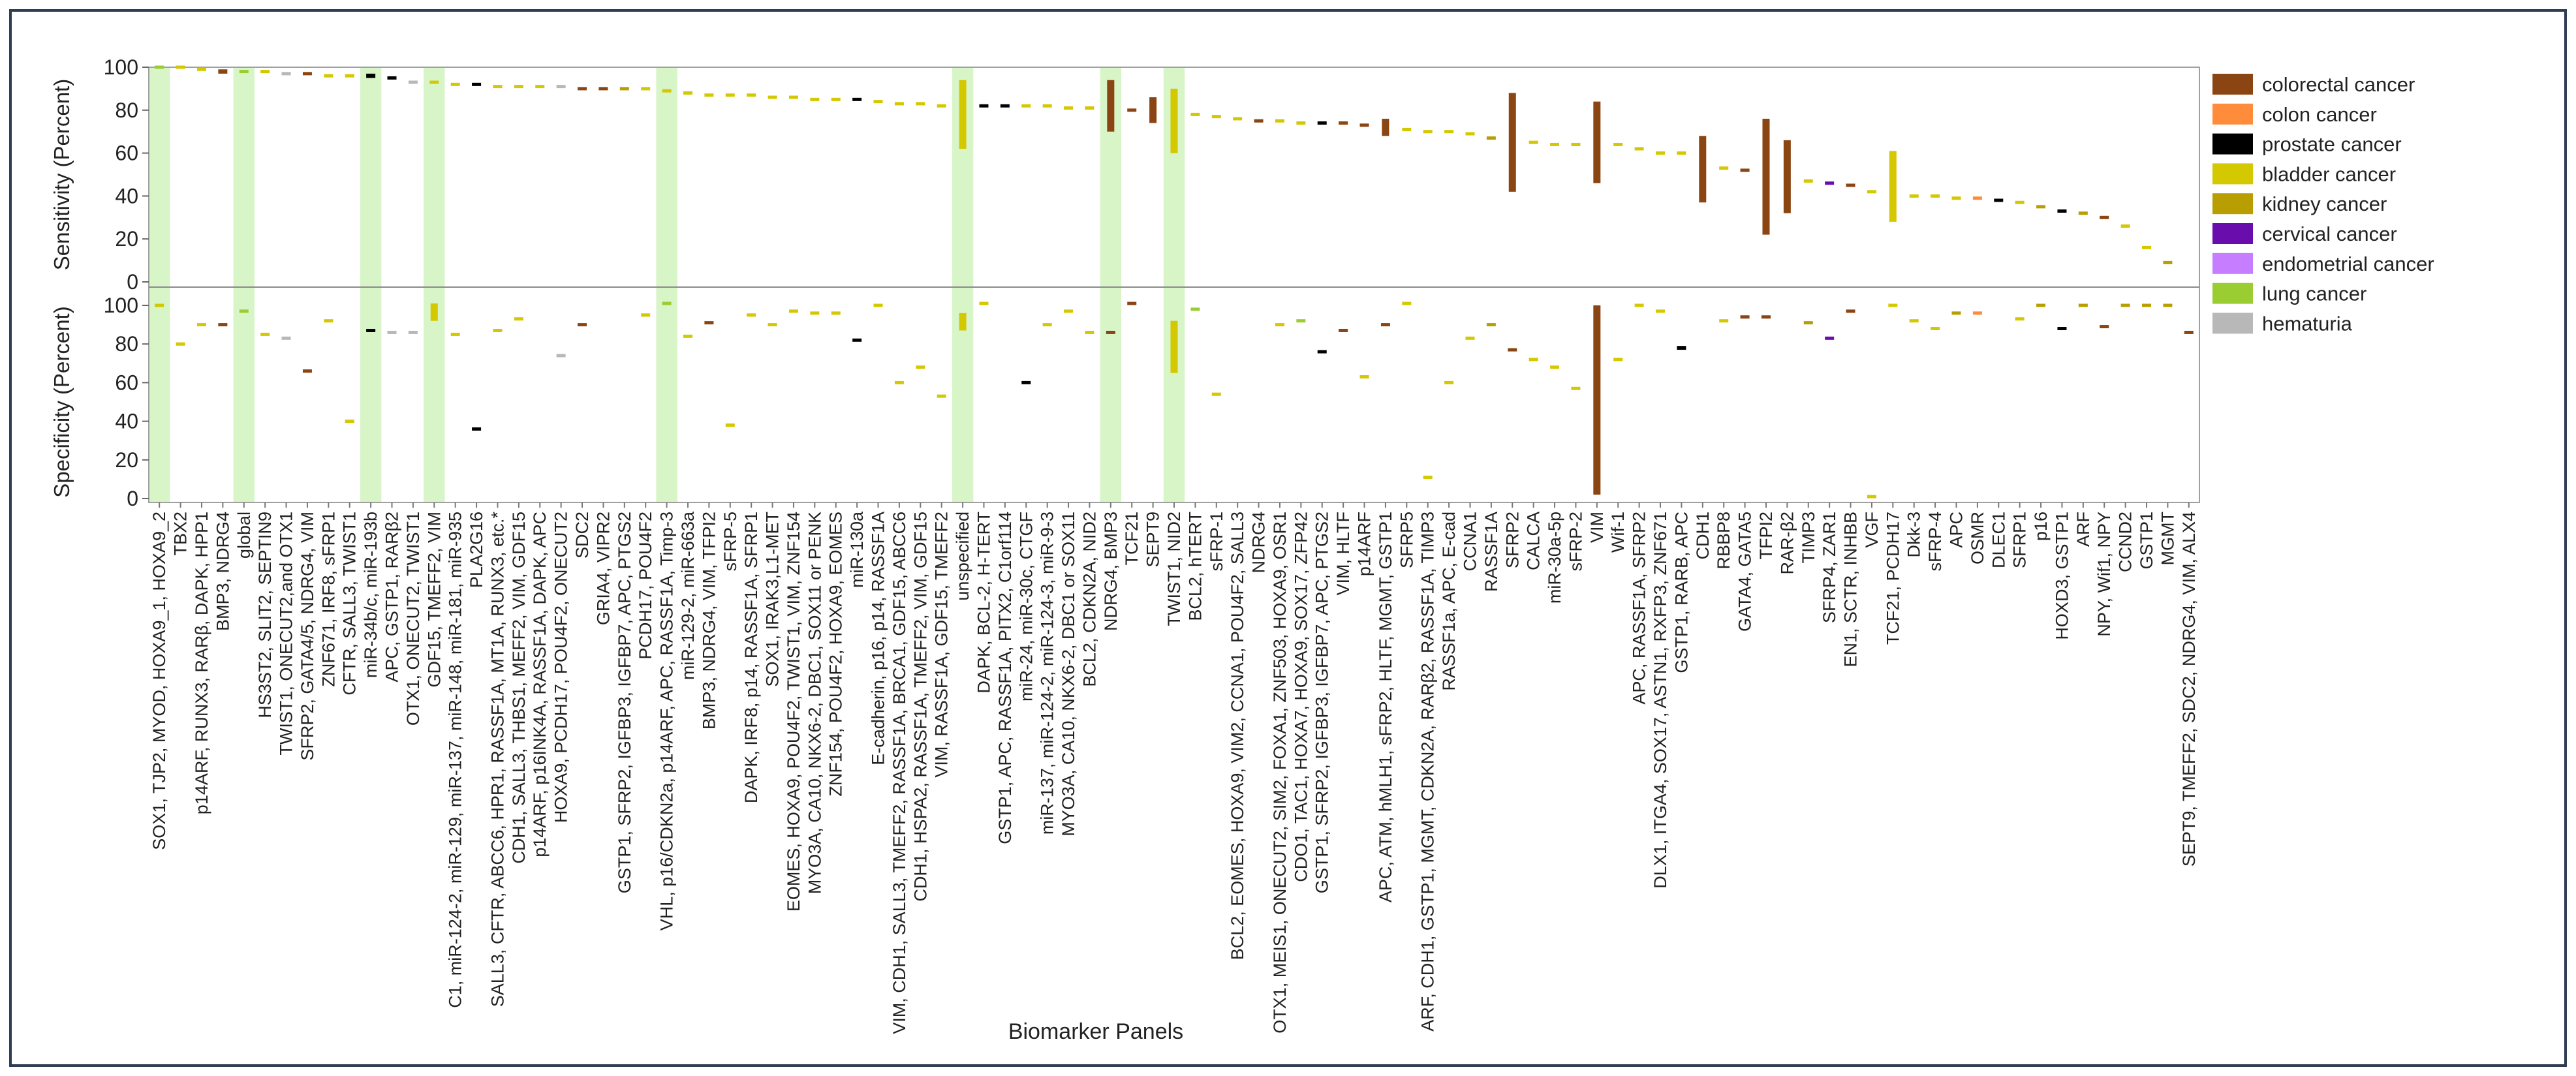 The image size is (2576, 1076). Describe the element at coordinates (2329, 173) in the screenshot. I see `legend-label-bladder: bladder cancer` at that location.